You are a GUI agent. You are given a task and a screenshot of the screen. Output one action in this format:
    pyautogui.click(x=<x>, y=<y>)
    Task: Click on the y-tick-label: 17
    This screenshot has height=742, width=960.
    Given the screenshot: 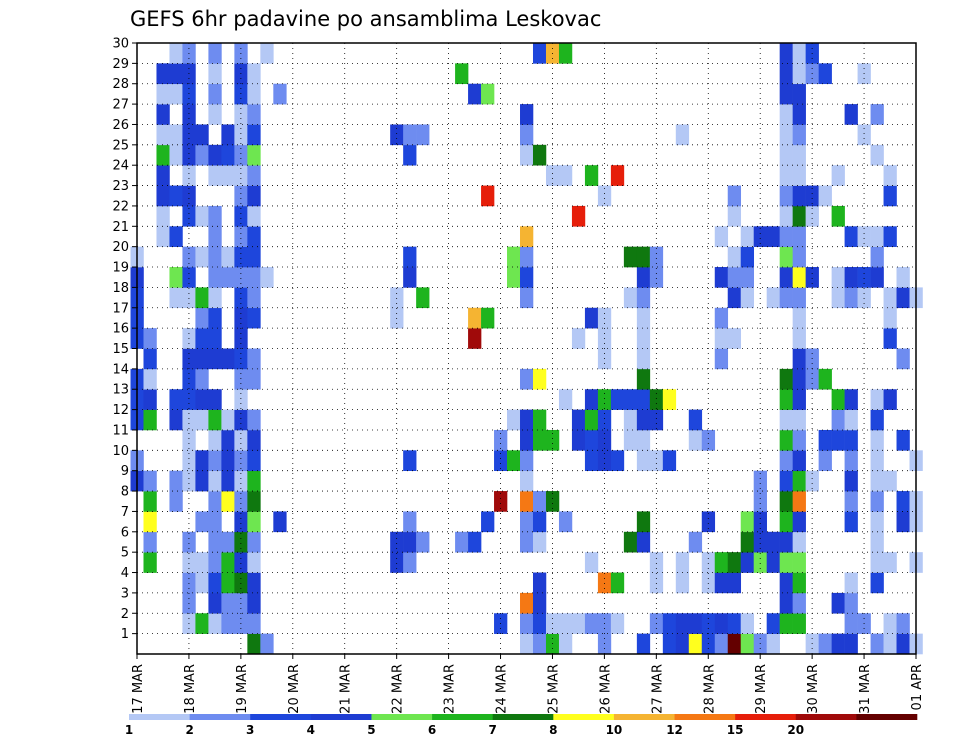 What is the action you would take?
    pyautogui.click(x=120, y=308)
    